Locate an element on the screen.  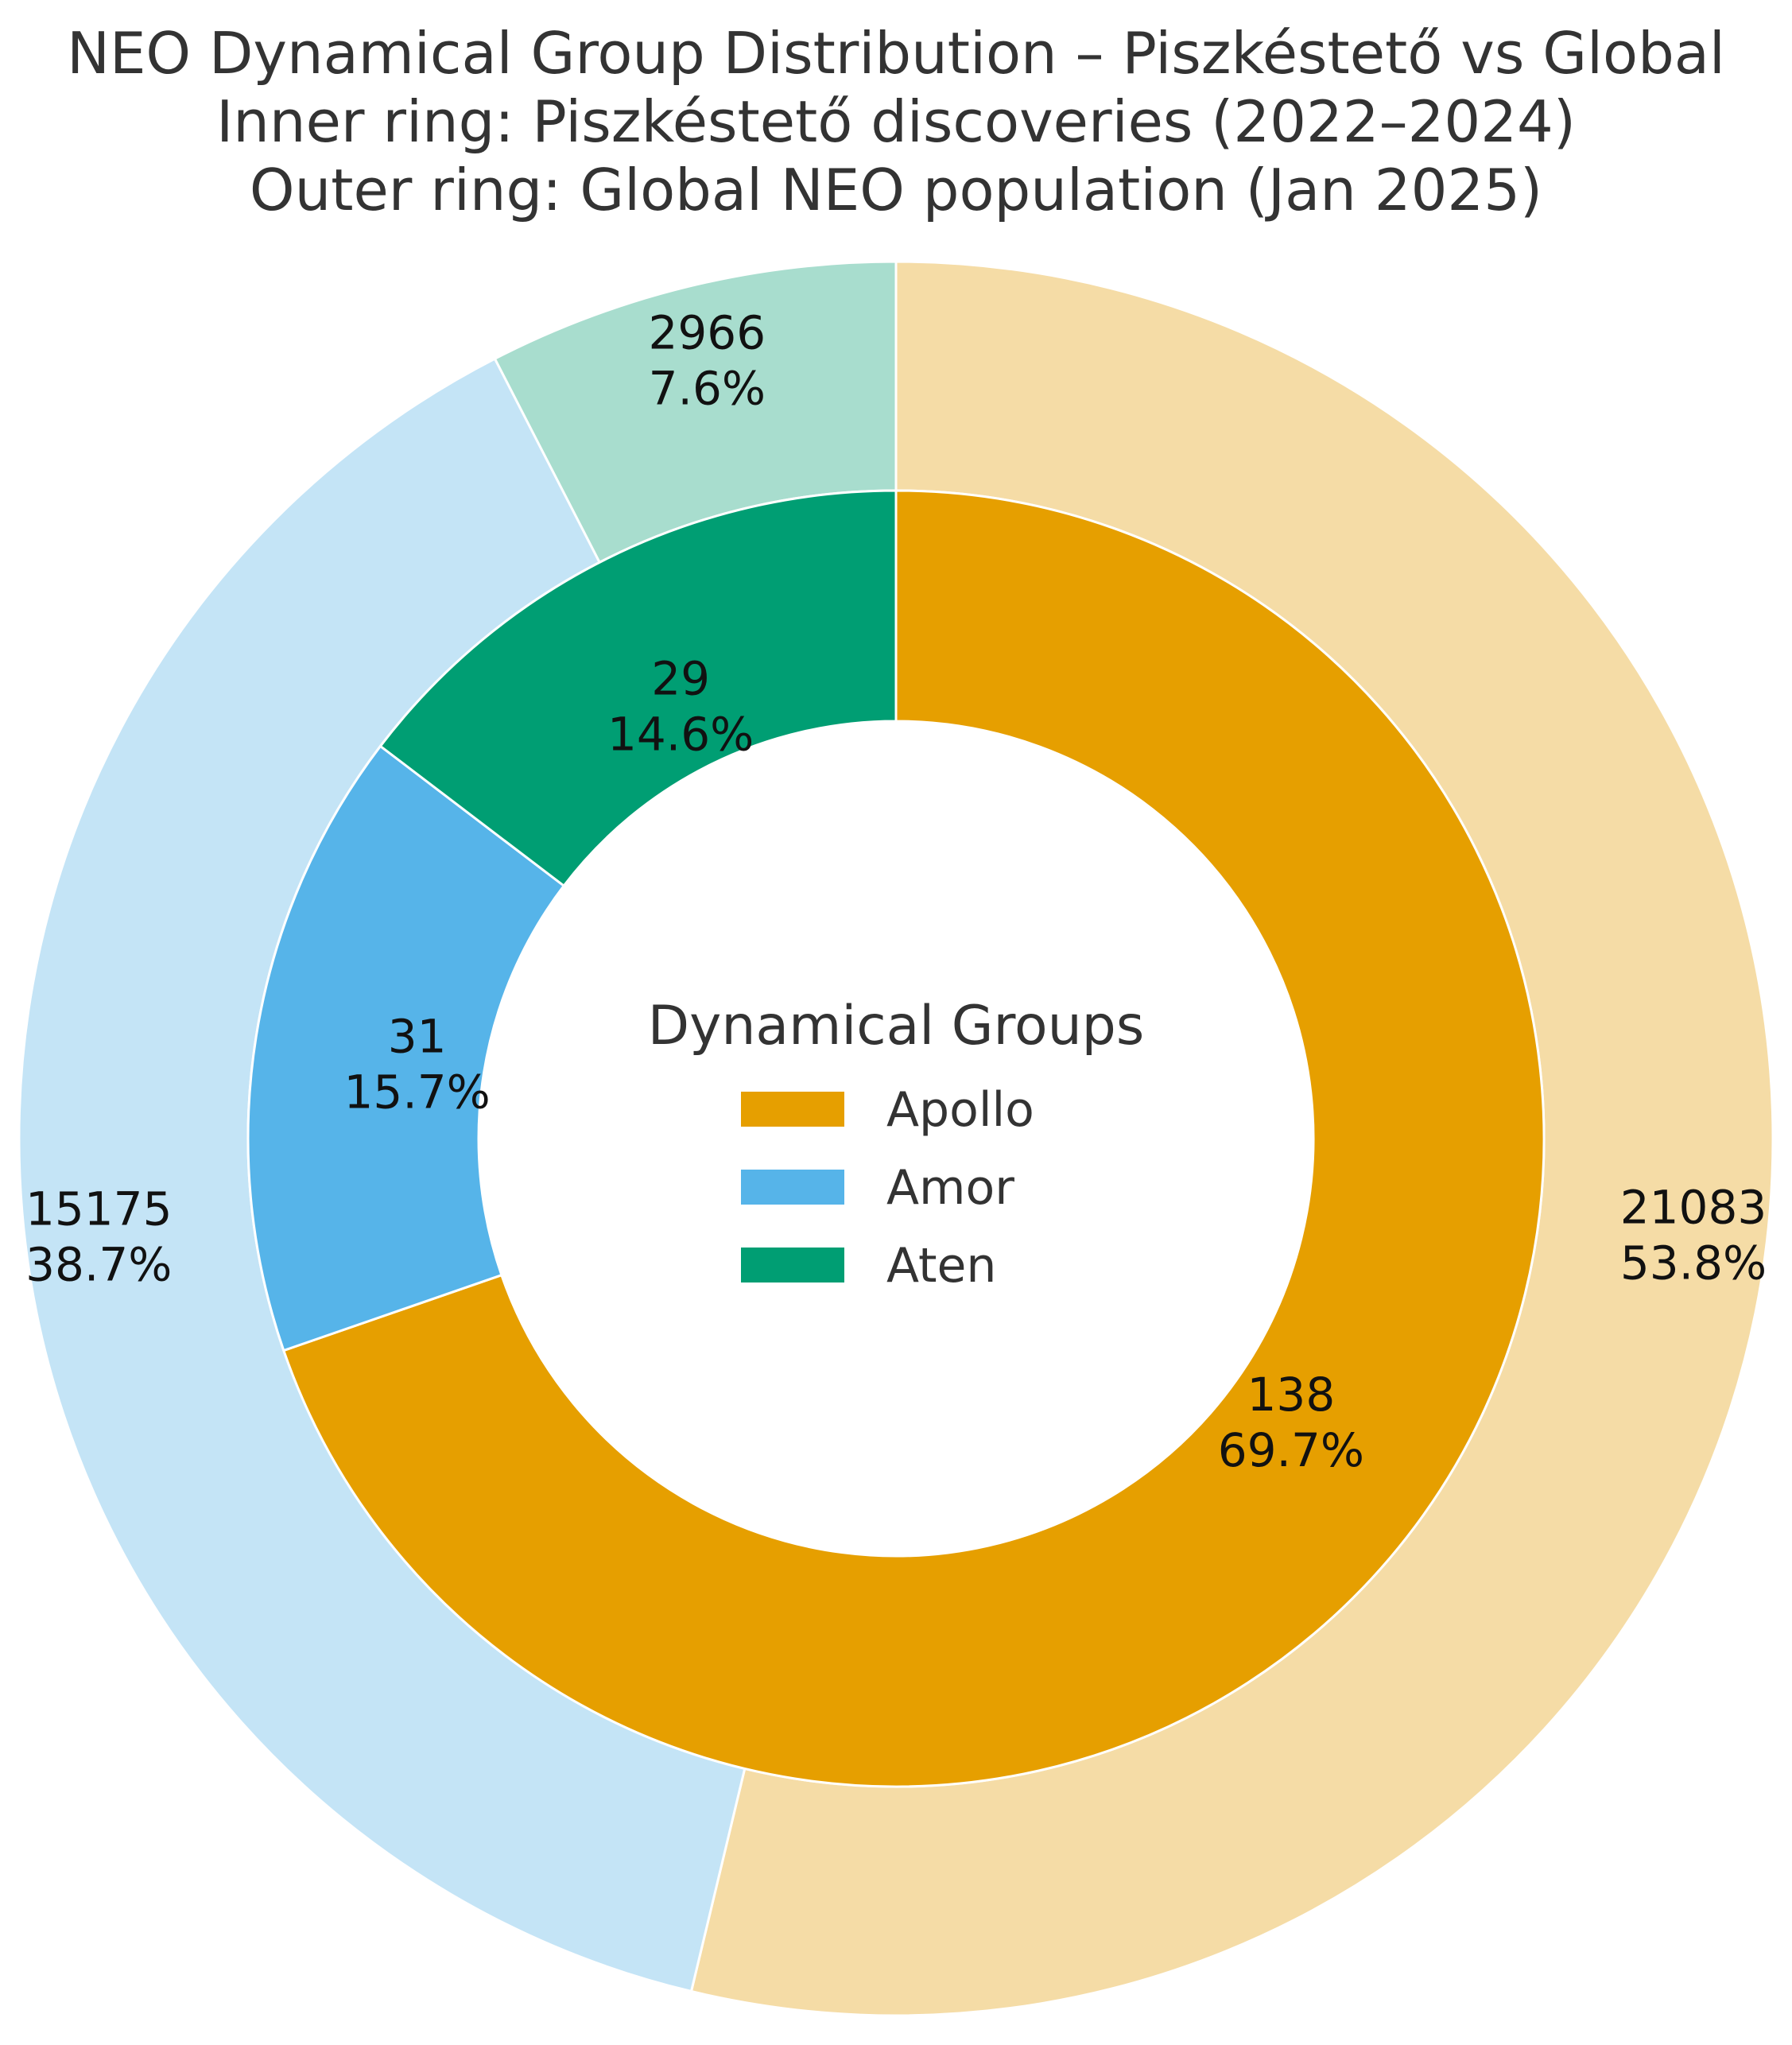
inner-slice-aten is located at coordinates (638, 688).